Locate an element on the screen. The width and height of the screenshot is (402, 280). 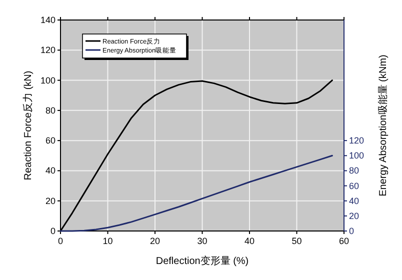
x-tick-label: 50 is located at coordinates (297, 241).